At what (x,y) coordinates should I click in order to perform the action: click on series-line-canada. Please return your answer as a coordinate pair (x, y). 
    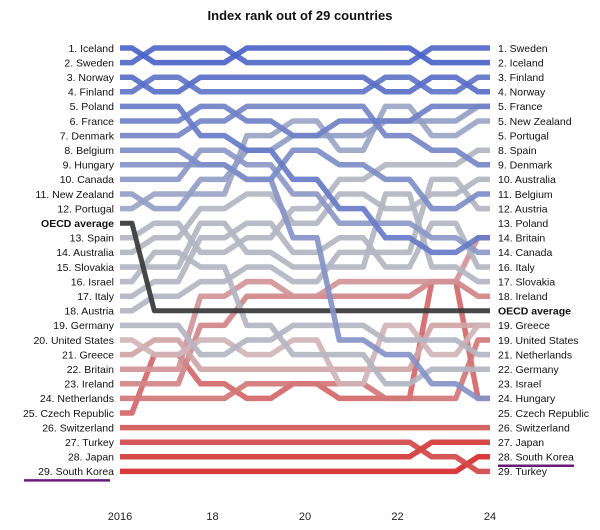
    Looking at the image, I should click on (305, 201).